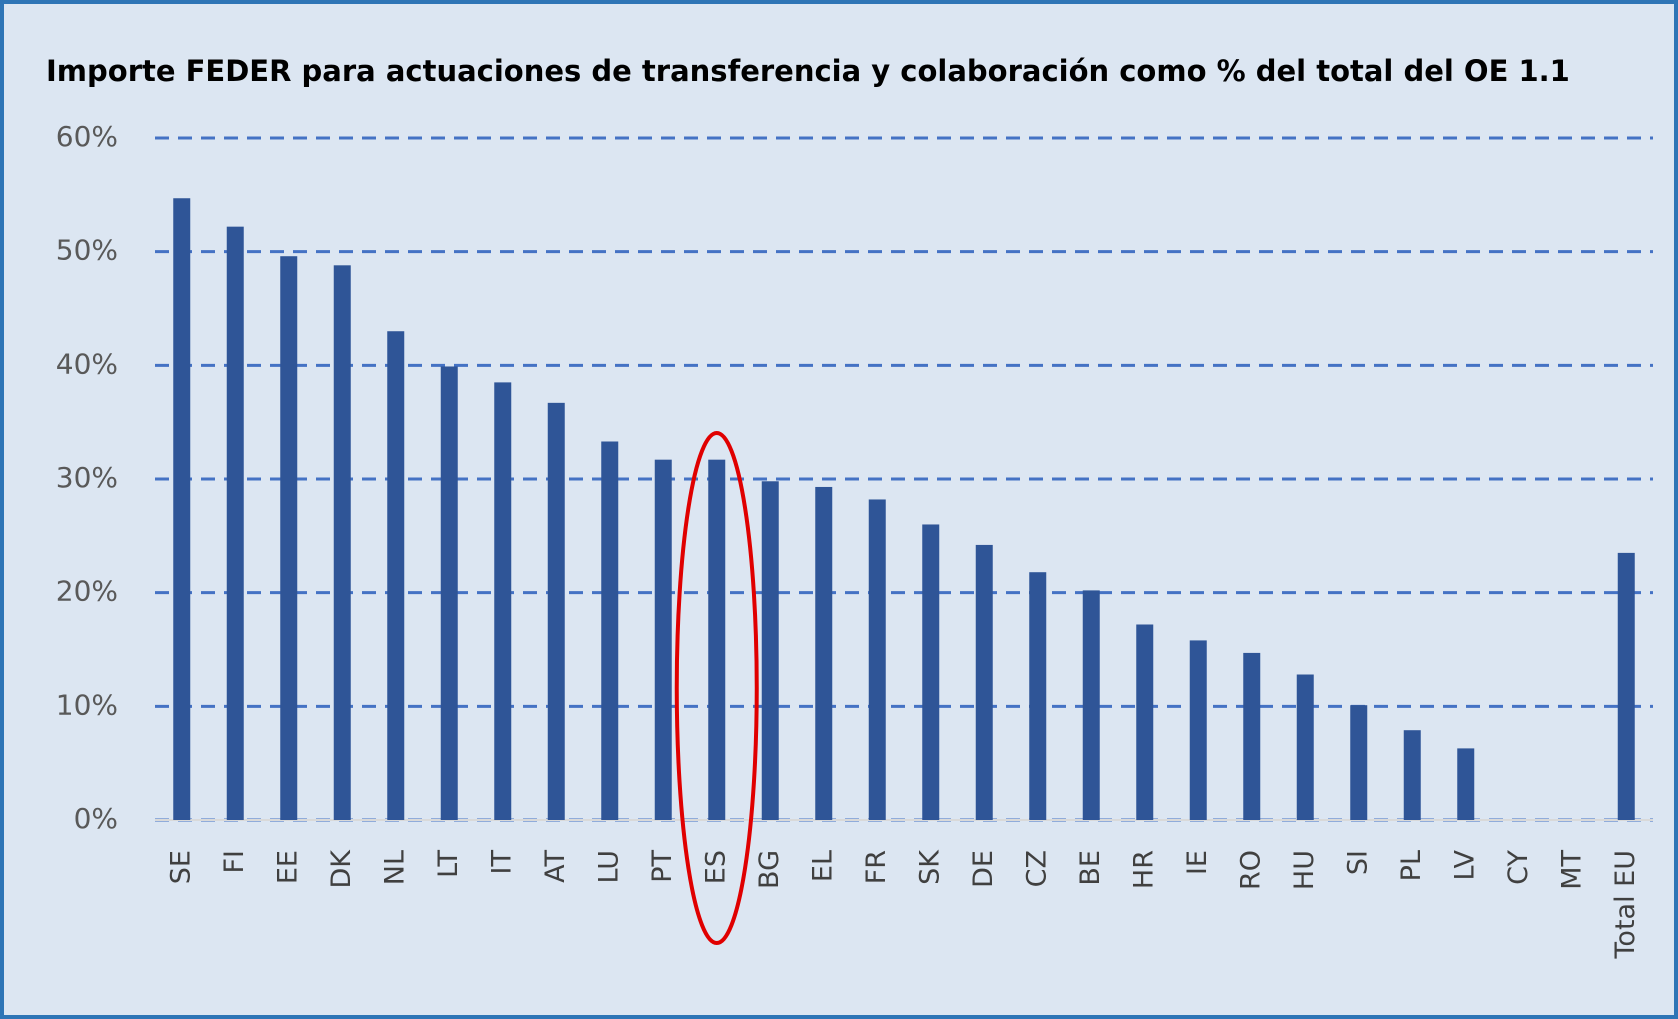  What do you see at coordinates (822, 866) in the screenshot?
I see `x-tick-label: EL` at bounding box center [822, 866].